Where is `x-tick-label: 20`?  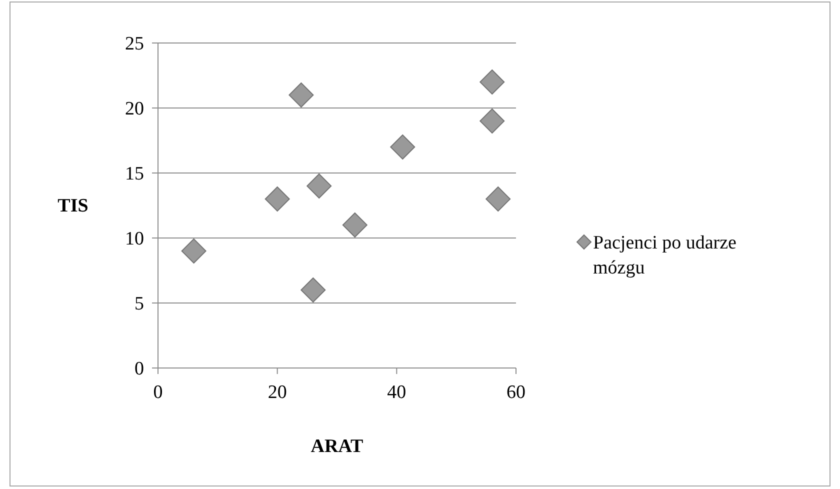
x-tick-label: 20 is located at coordinates (277, 392).